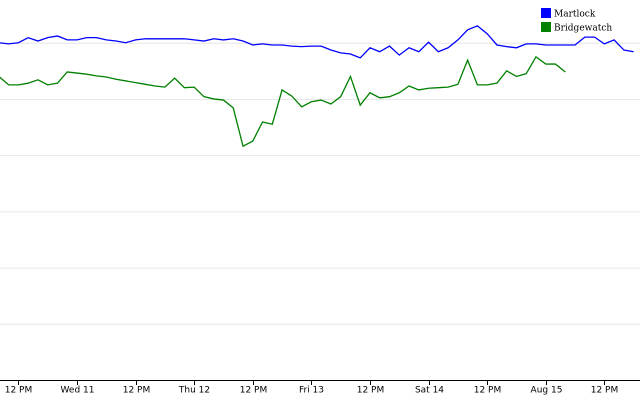 This screenshot has width=640, height=400. I want to click on x-tick-label: Wed 11, so click(78, 391).